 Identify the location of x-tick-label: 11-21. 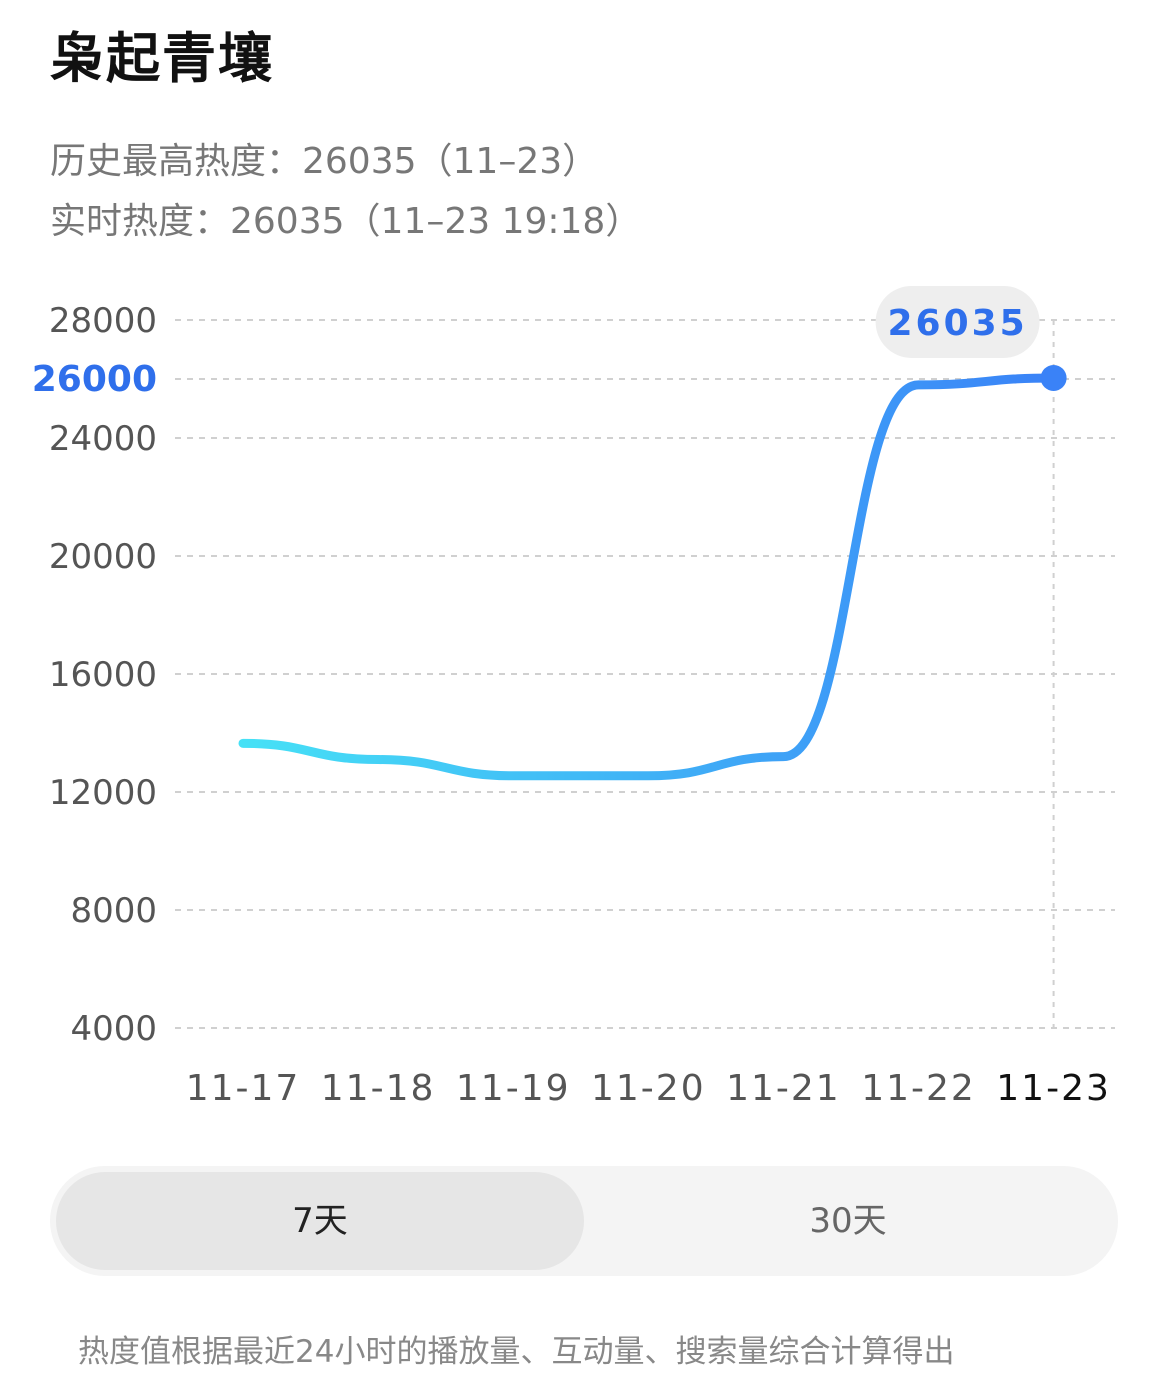
(783, 1088).